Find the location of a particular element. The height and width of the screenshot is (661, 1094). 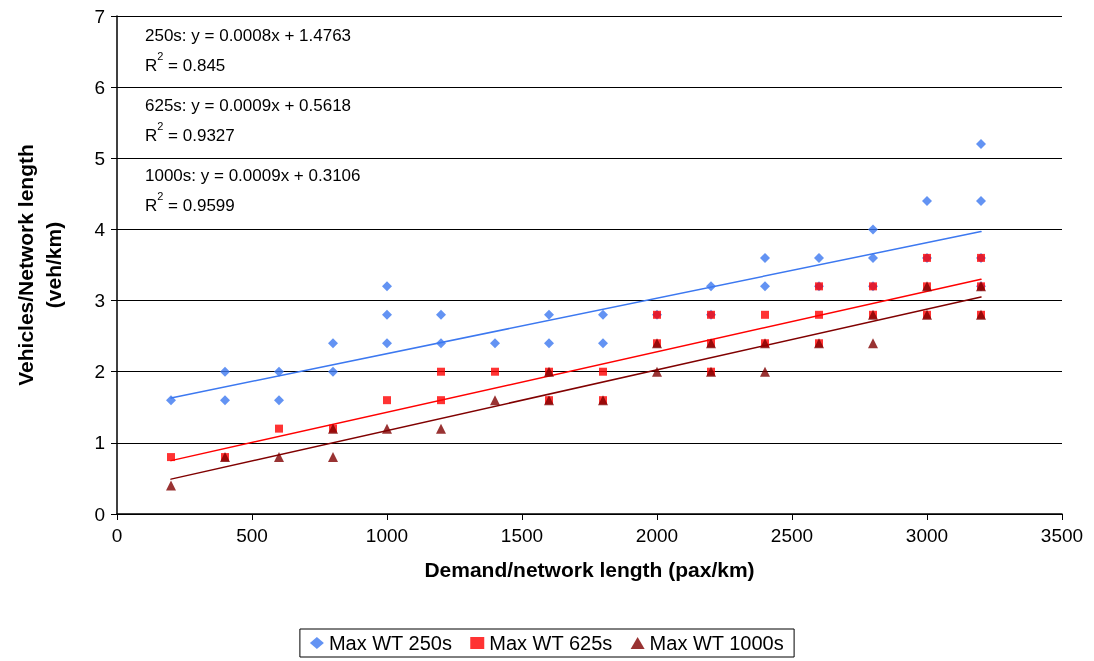

y-tick-label: 1 is located at coordinates (99, 443).